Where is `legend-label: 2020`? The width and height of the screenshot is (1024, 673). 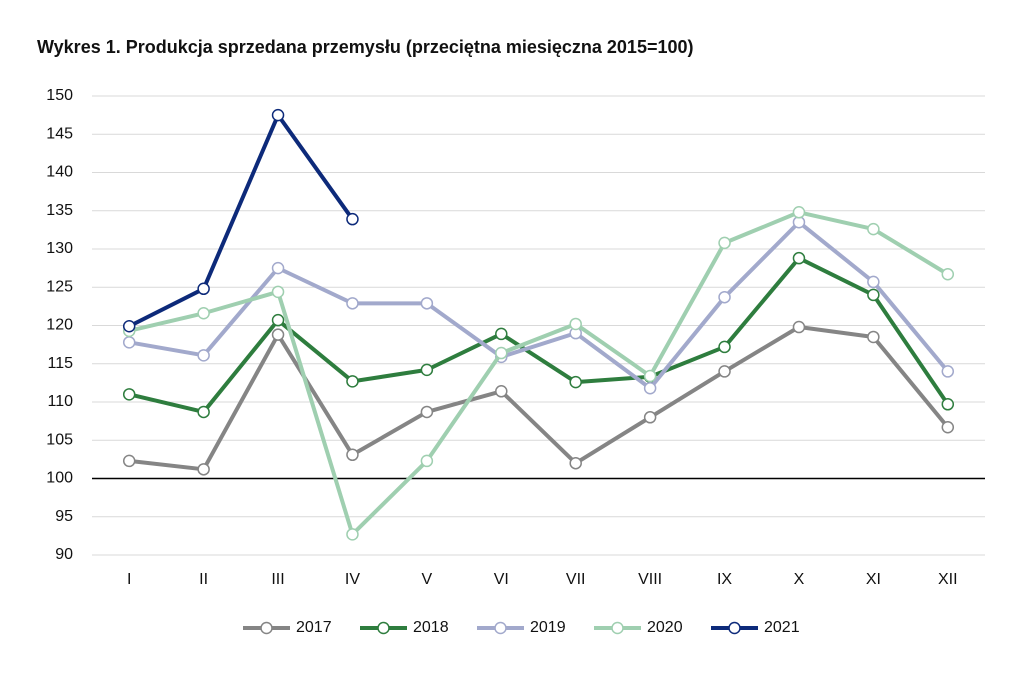 legend-label: 2020 is located at coordinates (665, 627).